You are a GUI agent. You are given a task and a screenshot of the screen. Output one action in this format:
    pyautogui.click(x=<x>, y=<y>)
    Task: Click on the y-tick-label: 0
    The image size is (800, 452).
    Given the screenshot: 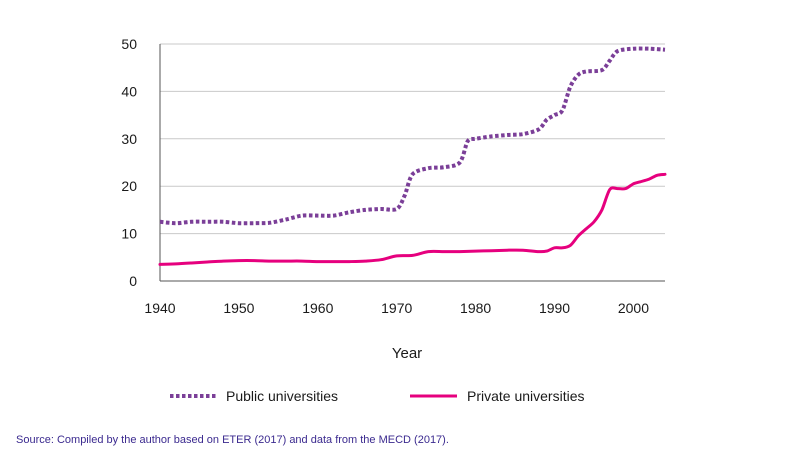 What is the action you would take?
    pyautogui.click(x=133, y=281)
    